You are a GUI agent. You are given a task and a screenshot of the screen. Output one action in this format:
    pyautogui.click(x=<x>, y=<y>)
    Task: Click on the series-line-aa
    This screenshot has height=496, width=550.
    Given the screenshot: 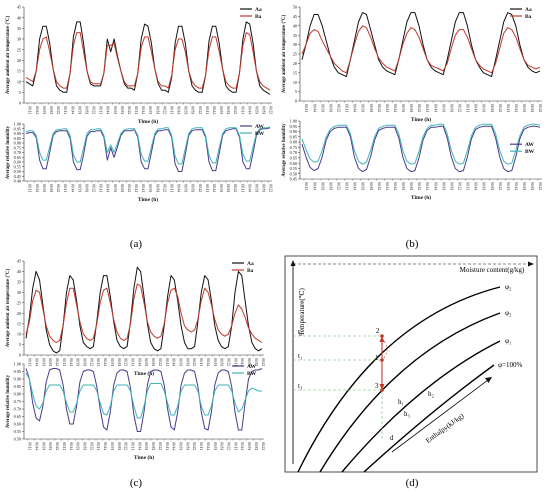 What is the action you would take?
    pyautogui.click(x=148, y=58)
    